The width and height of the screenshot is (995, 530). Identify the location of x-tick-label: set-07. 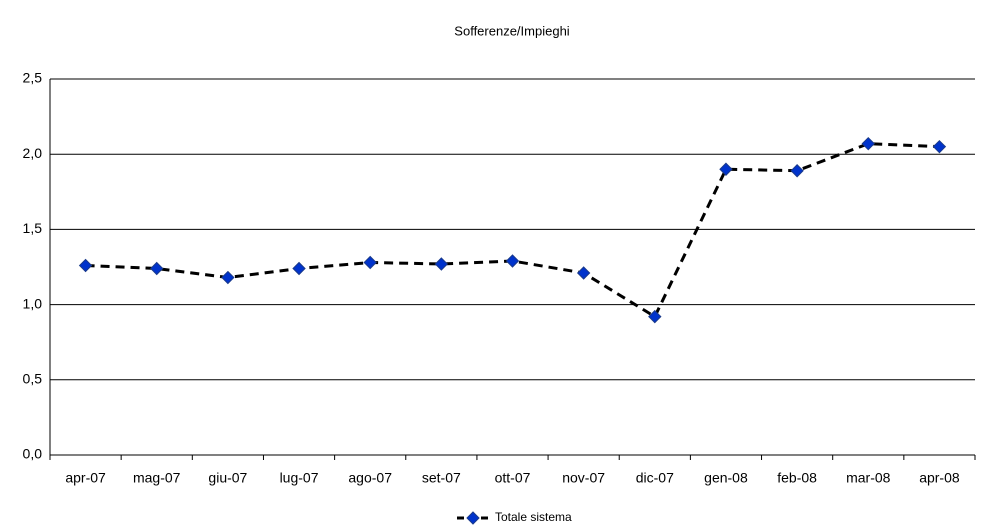
(441, 478).